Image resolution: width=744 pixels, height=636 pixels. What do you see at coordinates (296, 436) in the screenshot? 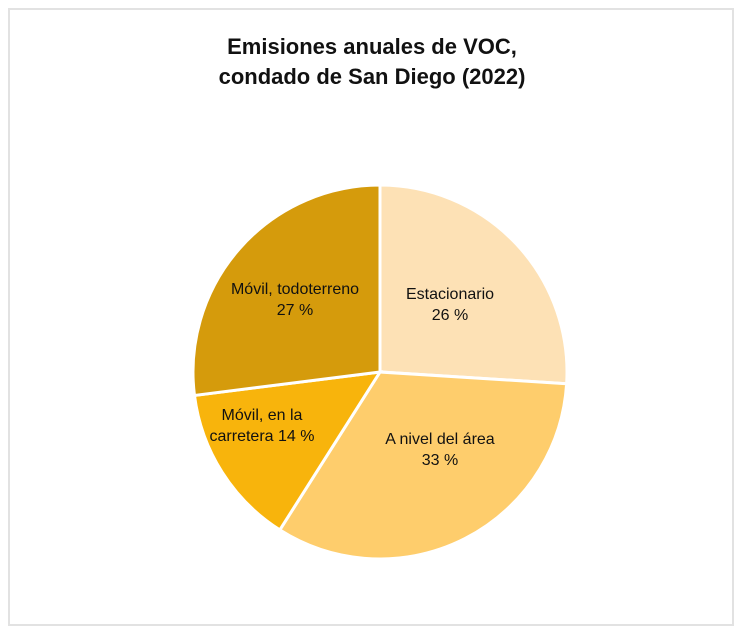
I see `slice-value: 14 %` at bounding box center [296, 436].